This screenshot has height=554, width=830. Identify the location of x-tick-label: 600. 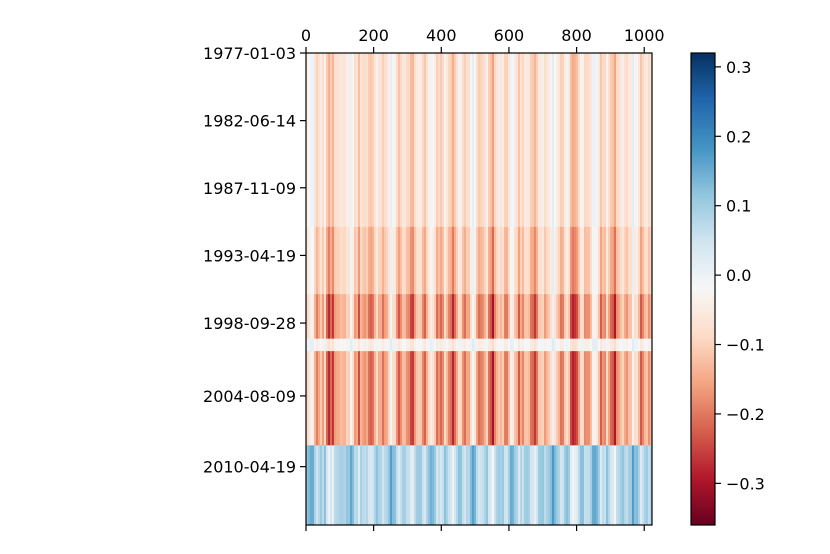
(509, 35).